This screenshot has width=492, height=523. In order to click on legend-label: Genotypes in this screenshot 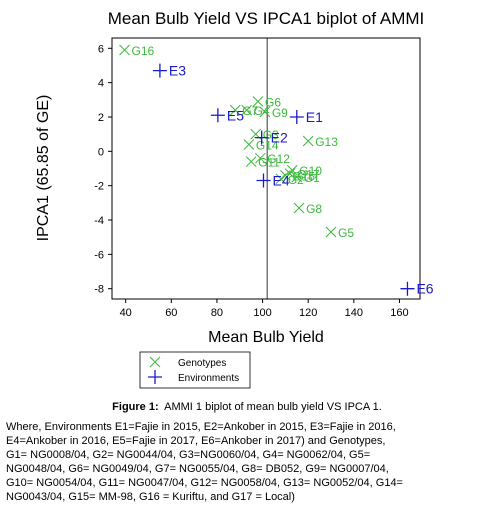, I will do `click(202, 363)`.